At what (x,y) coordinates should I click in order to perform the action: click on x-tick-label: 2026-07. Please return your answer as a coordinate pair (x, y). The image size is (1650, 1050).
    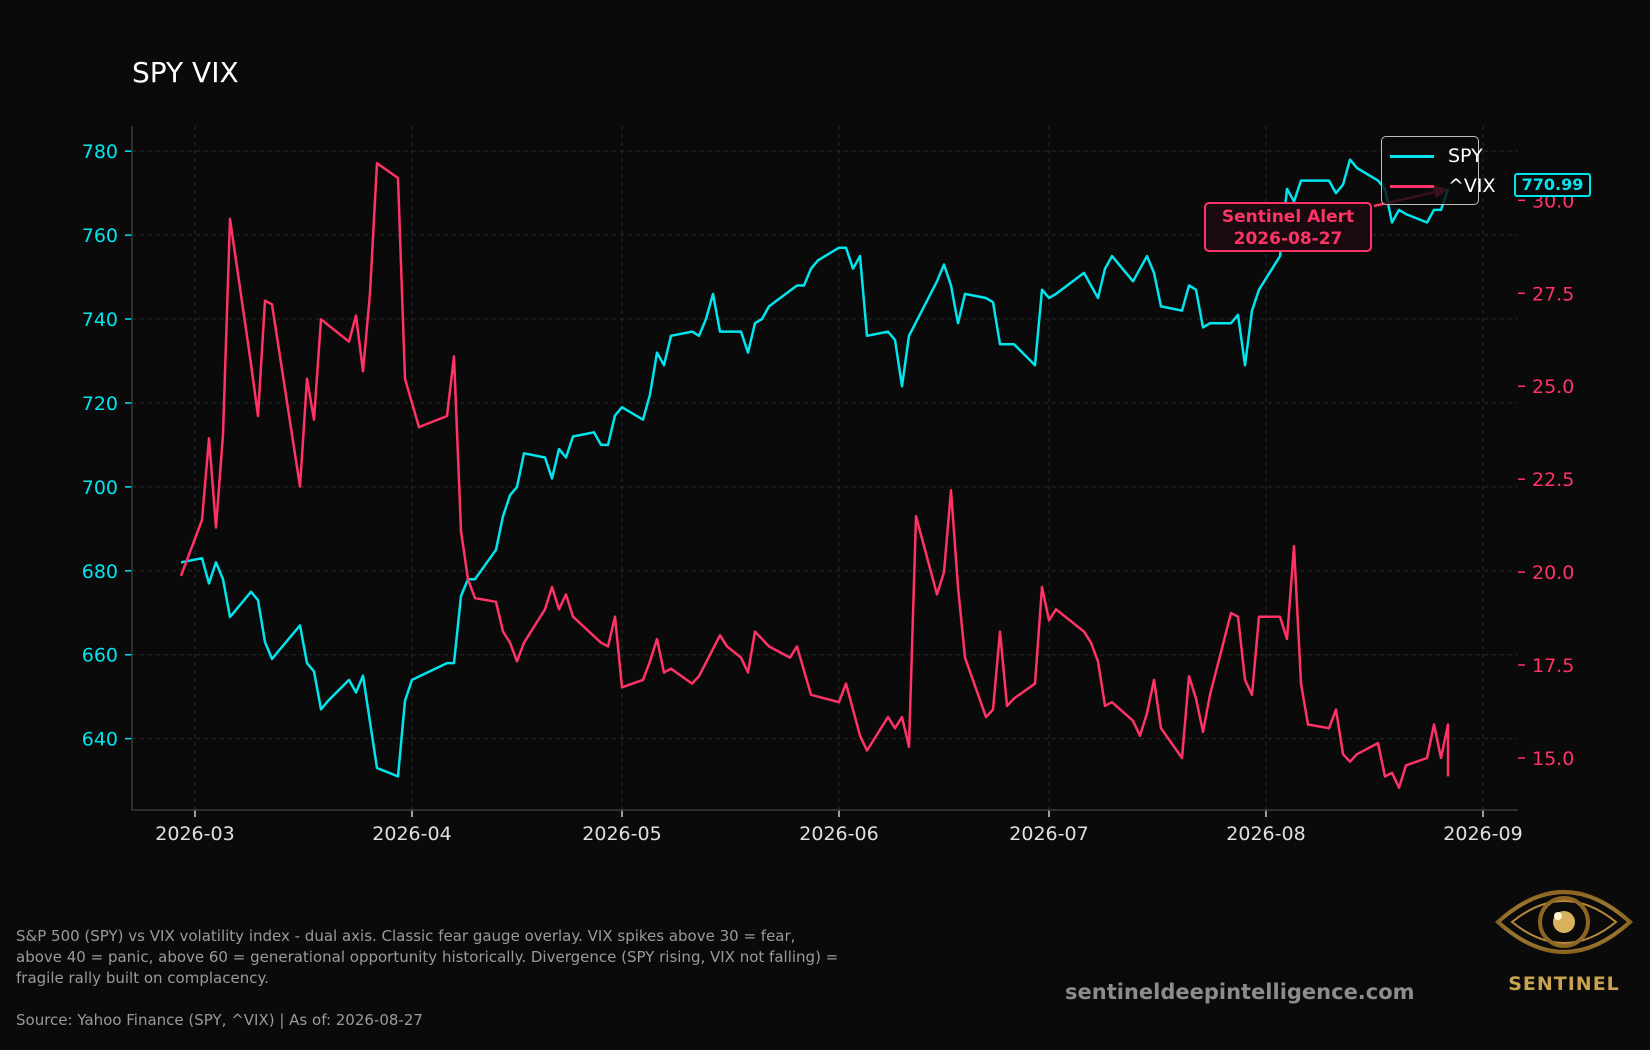
    Looking at the image, I should click on (1048, 834).